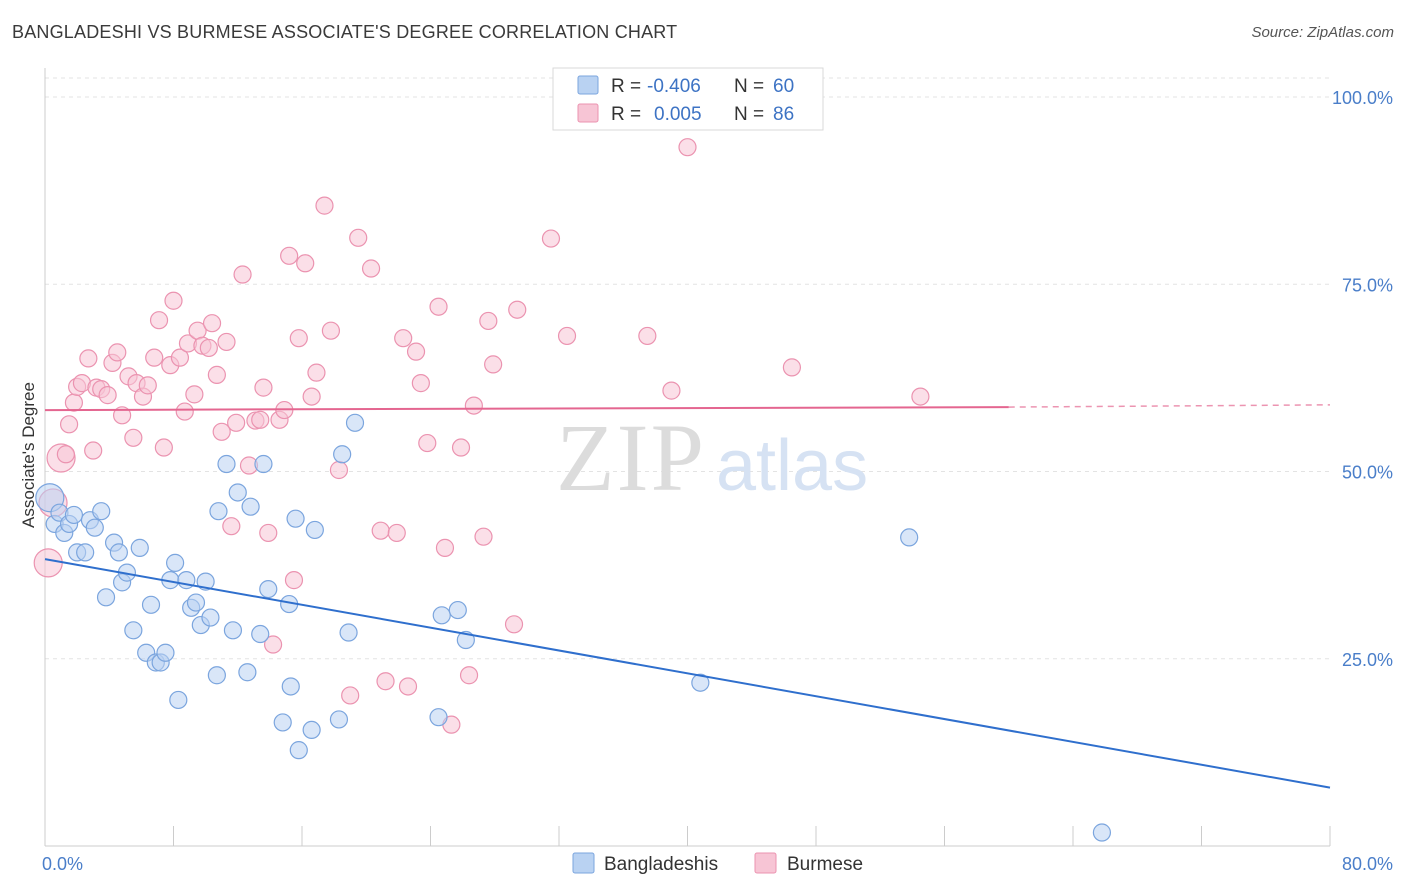 Image resolution: width=1406 pixels, height=892 pixels. What do you see at coordinates (685, 86) in the screenshot?
I see `legend-row-bangladeshis: R = -0.406 N = 60` at bounding box center [685, 86].